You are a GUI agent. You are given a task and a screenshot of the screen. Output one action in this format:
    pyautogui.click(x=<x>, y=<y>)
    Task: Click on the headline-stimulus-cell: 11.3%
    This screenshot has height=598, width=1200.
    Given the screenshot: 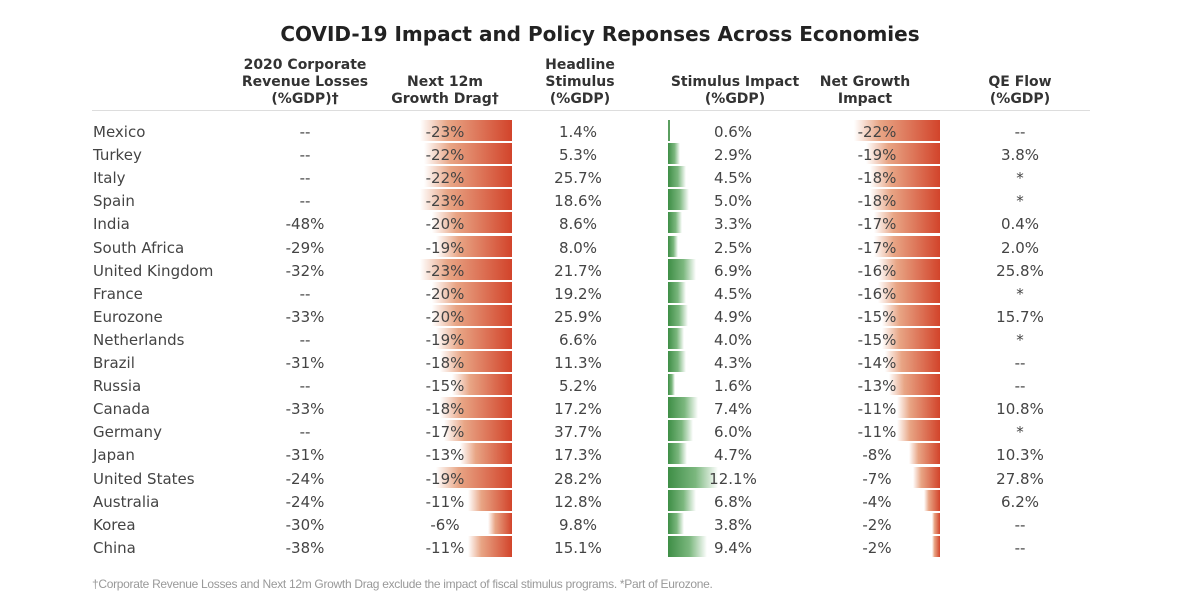 What is the action you would take?
    pyautogui.click(x=578, y=363)
    